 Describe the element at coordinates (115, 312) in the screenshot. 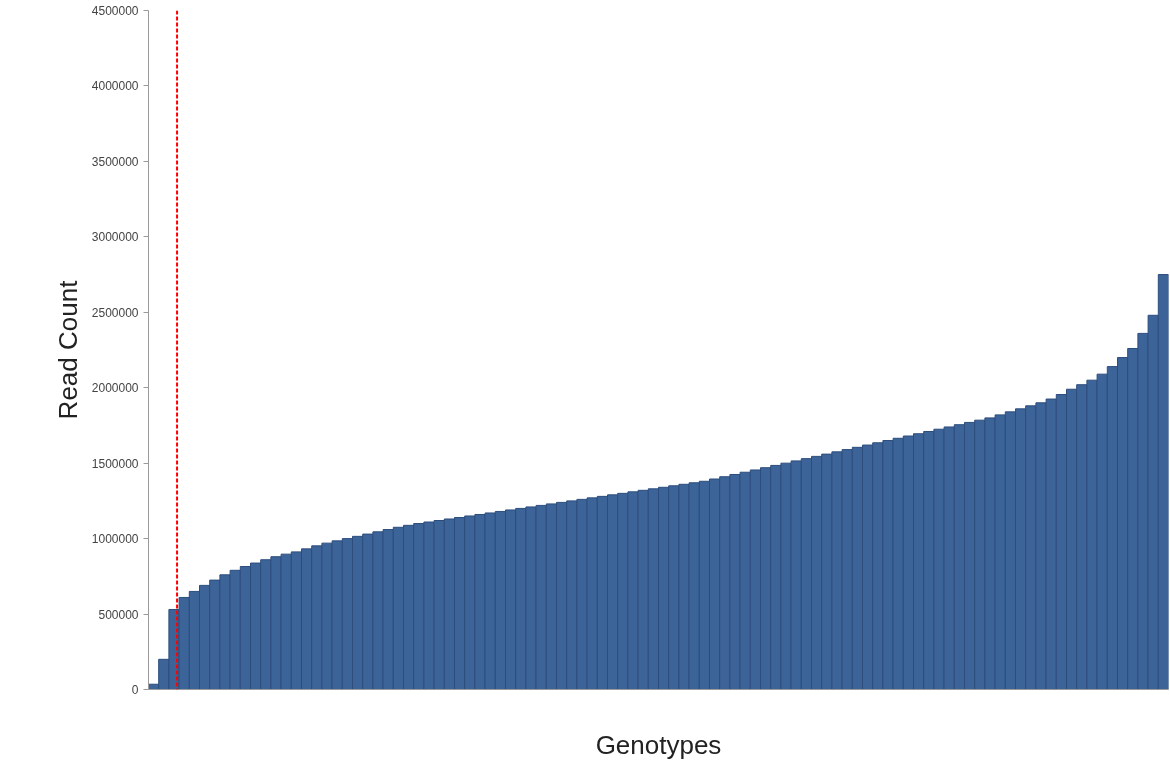

I see `y-tick-label: 2500000` at that location.